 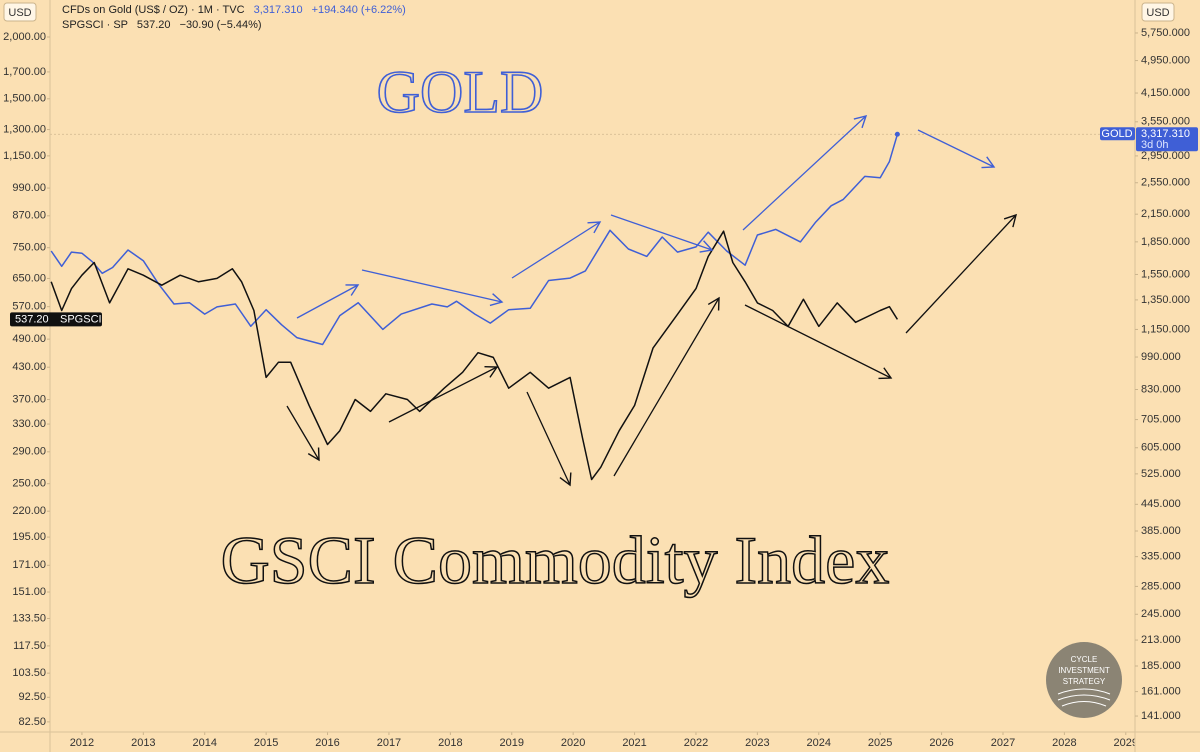 I want to click on y2-unit: USD, so click(x=1157, y=13).